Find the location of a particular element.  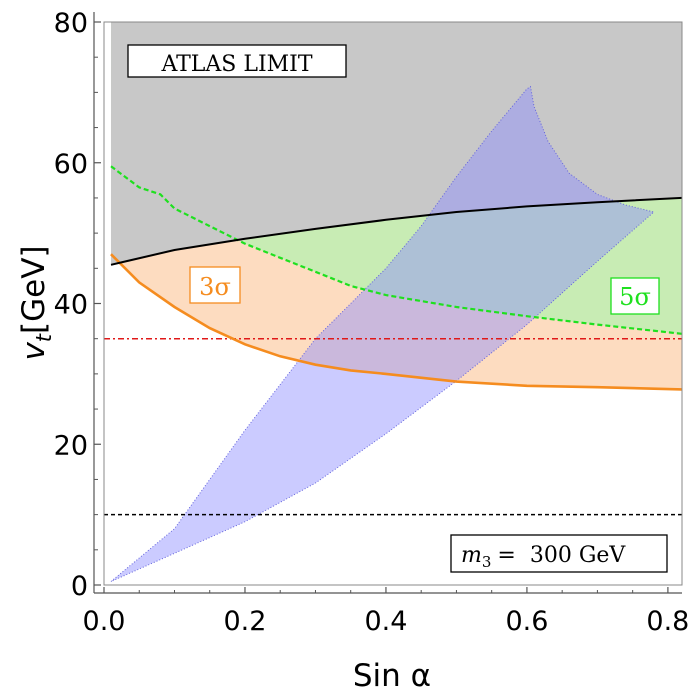

y-tick-label: 80 is located at coordinates (71, 23).